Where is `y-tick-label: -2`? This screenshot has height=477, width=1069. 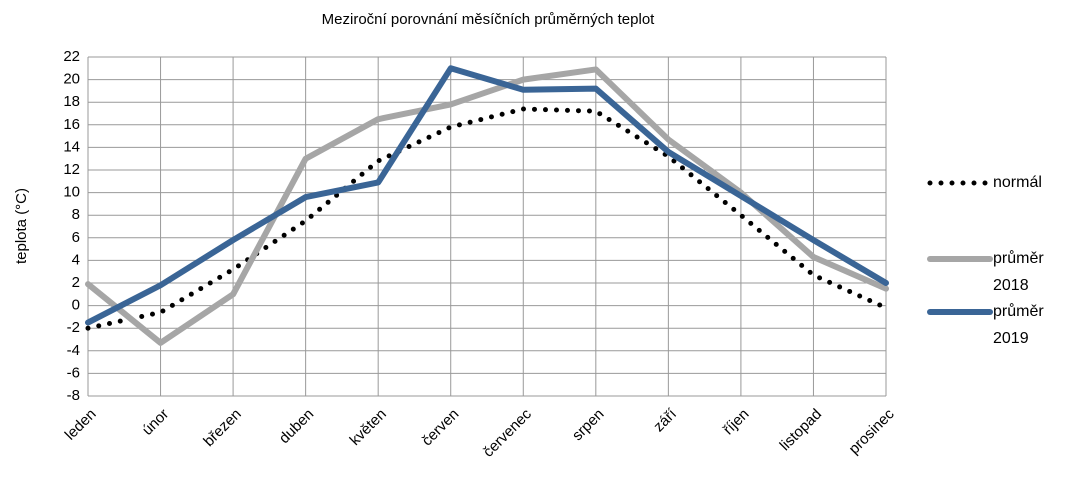 y-tick-label: -2 is located at coordinates (73, 327).